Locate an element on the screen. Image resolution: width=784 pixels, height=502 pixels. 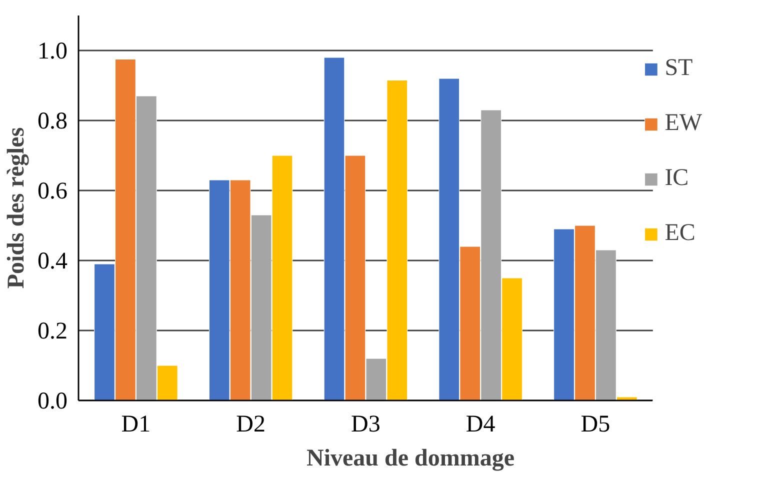
y-tick-label: 0.2 is located at coordinates (53, 331).